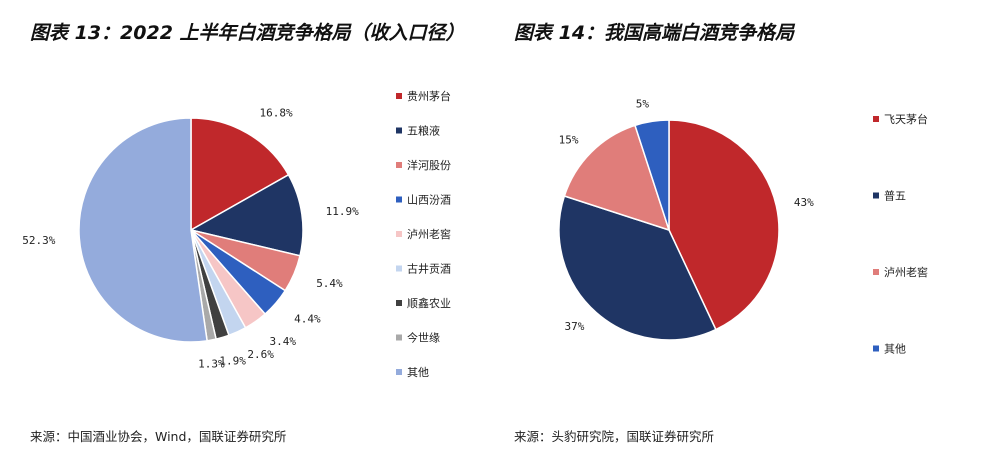 This screenshot has height=473, width=1000. Describe the element at coordinates (429, 165) in the screenshot. I see `legend-label: 洋河股份` at that location.